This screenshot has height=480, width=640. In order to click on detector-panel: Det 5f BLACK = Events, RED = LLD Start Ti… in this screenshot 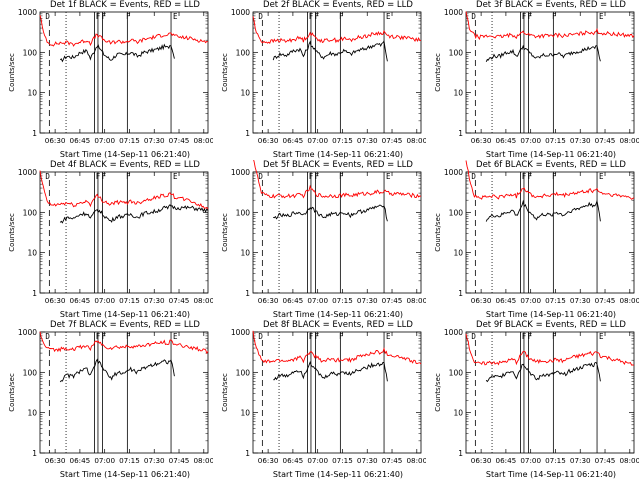, I will do `click(319, 240)`.